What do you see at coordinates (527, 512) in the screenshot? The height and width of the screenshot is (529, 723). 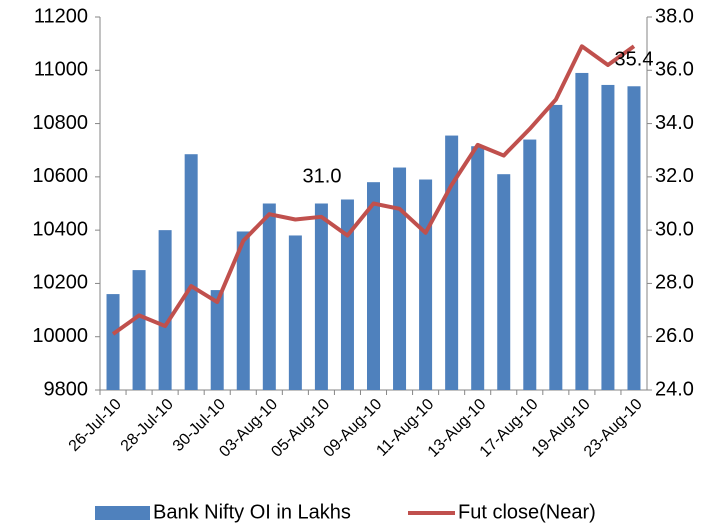 I see `legend-label: Fut close(Near)` at bounding box center [527, 512].